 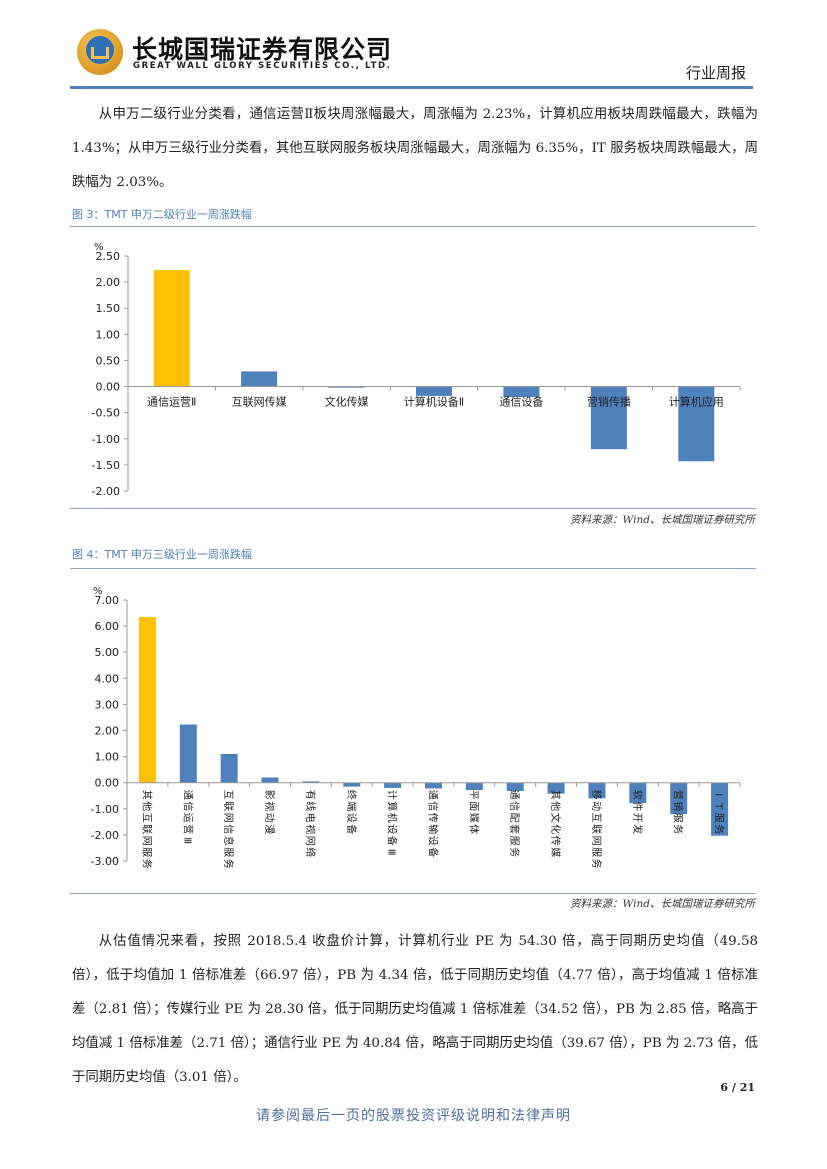 I want to click on svg-text: 软, so click(x=637, y=795).